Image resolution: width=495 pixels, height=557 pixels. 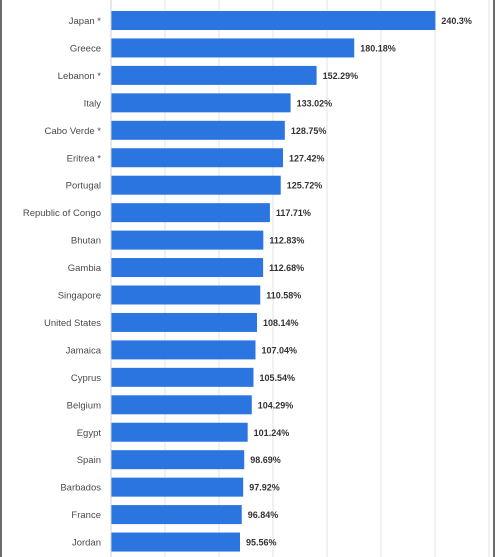 What do you see at coordinates (265, 460) in the screenshot?
I see `value-label: 98.69%` at bounding box center [265, 460].